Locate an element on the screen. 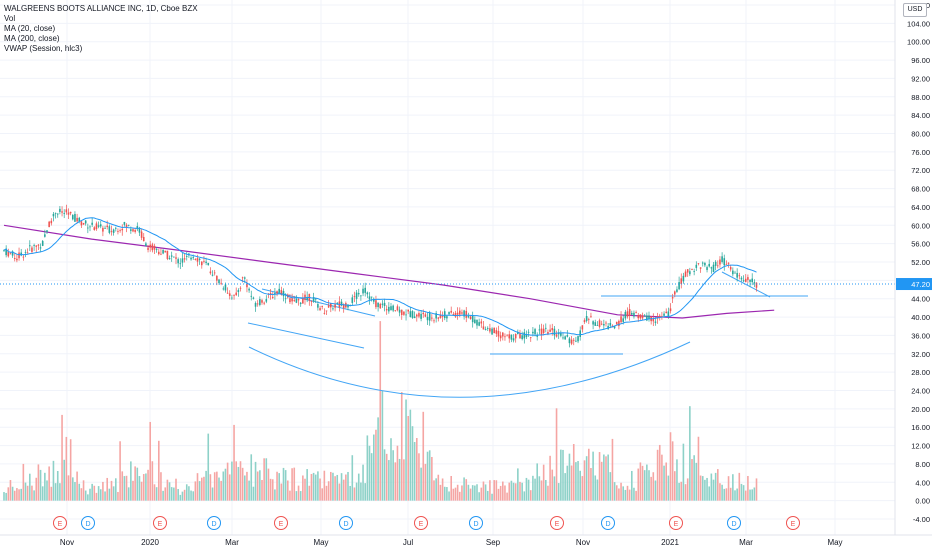 The image size is (932, 550). pennant-upper-line is located at coordinates (746, 284).